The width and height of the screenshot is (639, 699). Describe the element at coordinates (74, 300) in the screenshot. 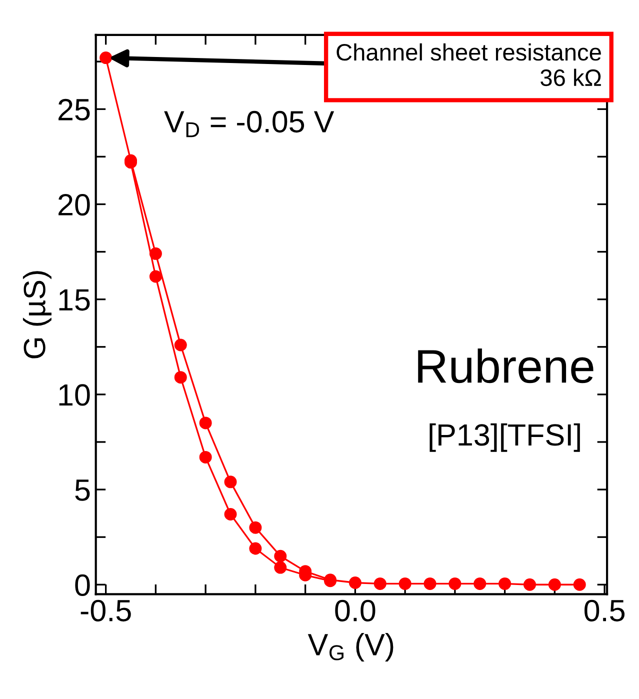

I see `y-tick-label: 15` at that location.